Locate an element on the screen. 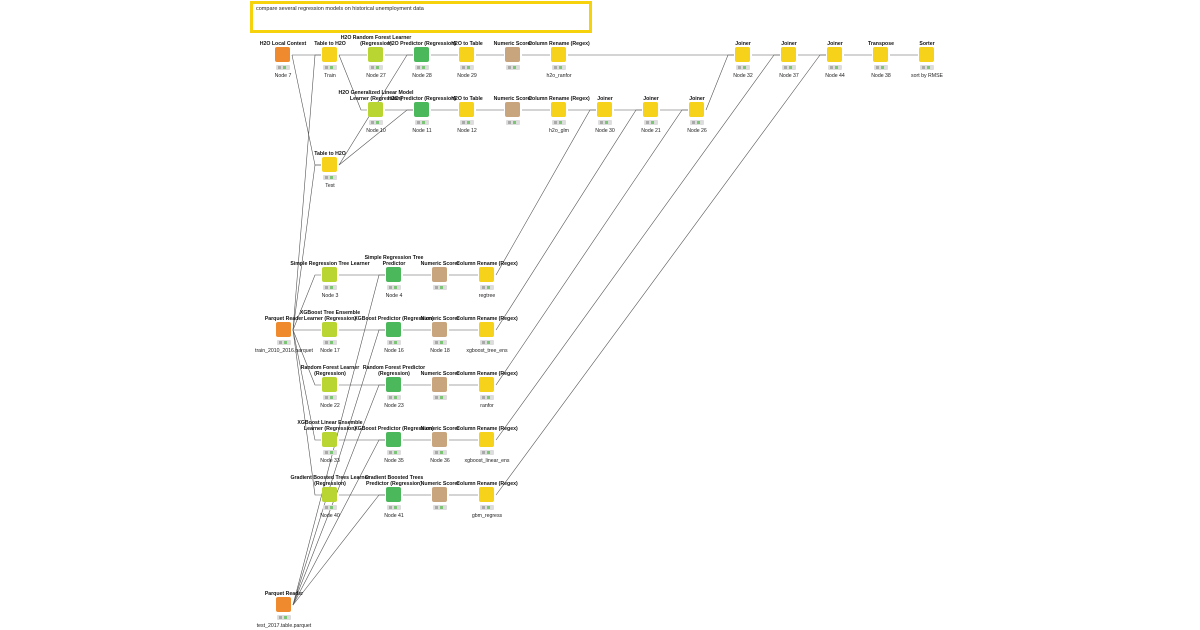 The image size is (1200, 630). node: Joiner Node 21 is located at coordinates (651, 105).